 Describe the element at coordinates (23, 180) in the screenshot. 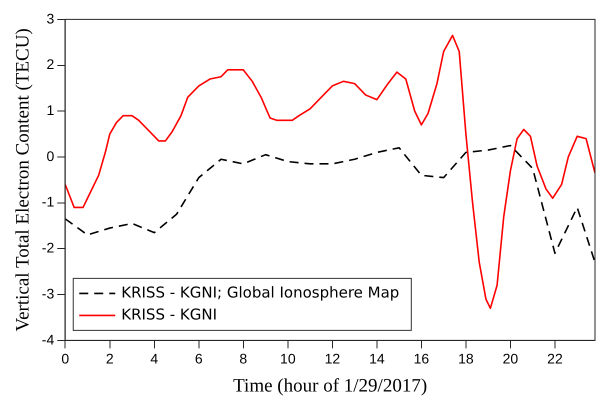

I see `y-axis-title: Vertical Total Electron Content (TECU)` at that location.